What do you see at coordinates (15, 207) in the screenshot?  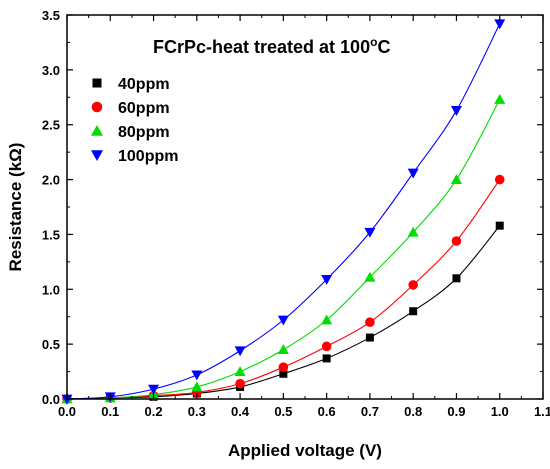 I see `y-axis-title: Resistance (kΩ)` at bounding box center [15, 207].